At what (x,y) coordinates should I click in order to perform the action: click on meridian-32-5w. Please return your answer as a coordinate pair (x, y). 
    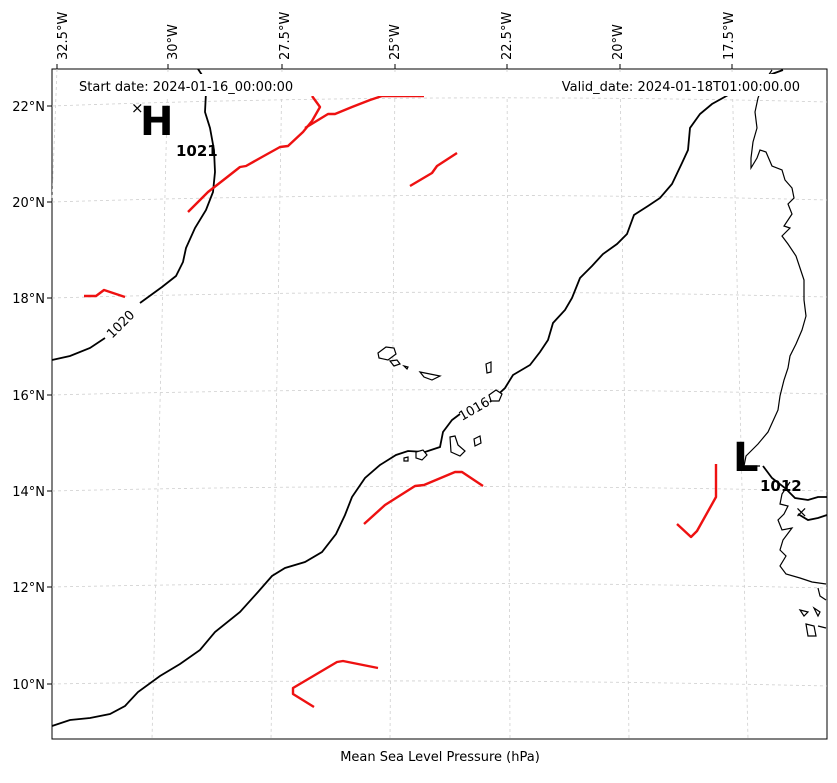
    Looking at the image, I should click on (54, 134).